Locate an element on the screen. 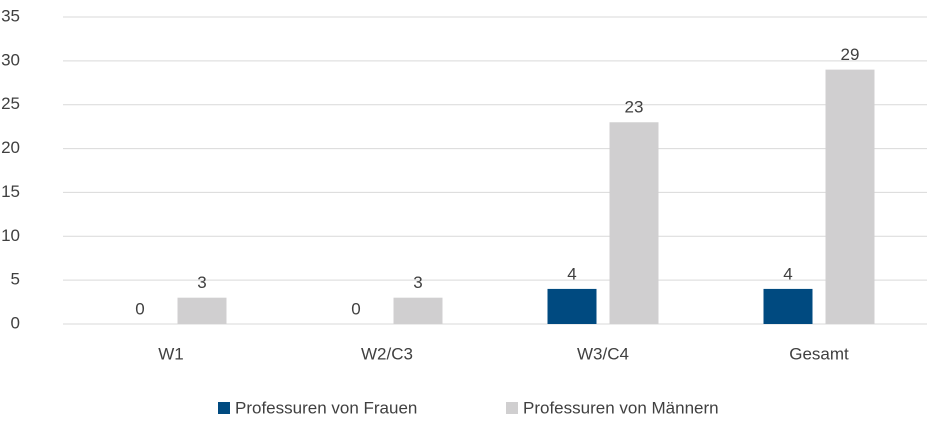  legend-label: Professuren von Männern is located at coordinates (621, 407).